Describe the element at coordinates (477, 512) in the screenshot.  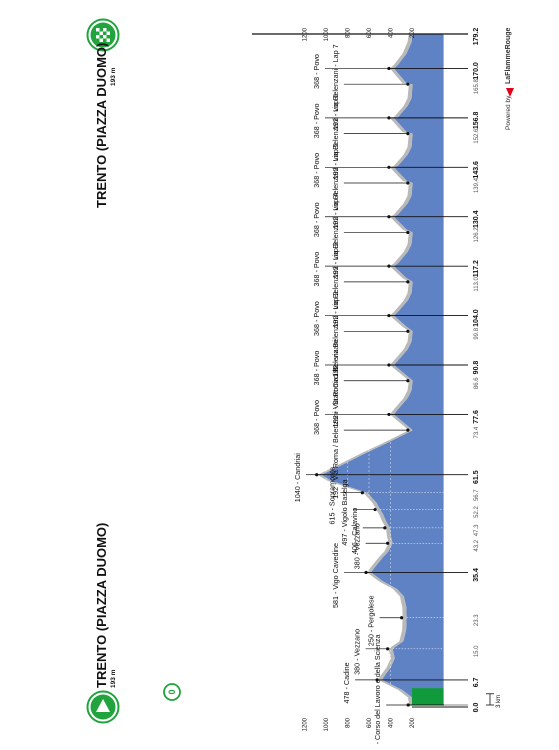
I see `minor-km-label: 52.2` at that location.